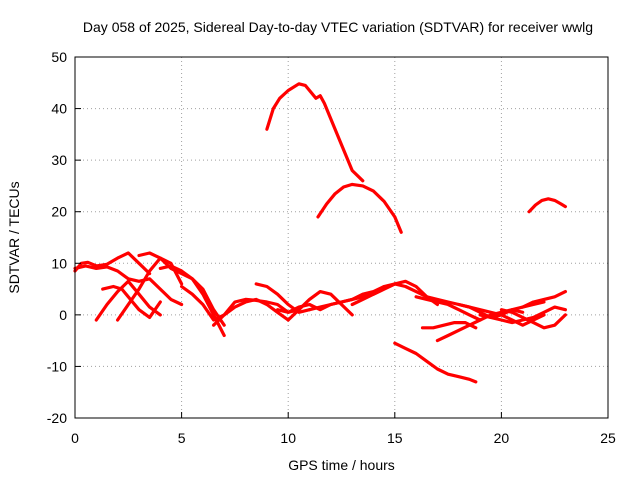 The height and width of the screenshot is (480, 640). Describe the element at coordinates (59, 212) in the screenshot. I see `y-tick-label: 20` at that location.